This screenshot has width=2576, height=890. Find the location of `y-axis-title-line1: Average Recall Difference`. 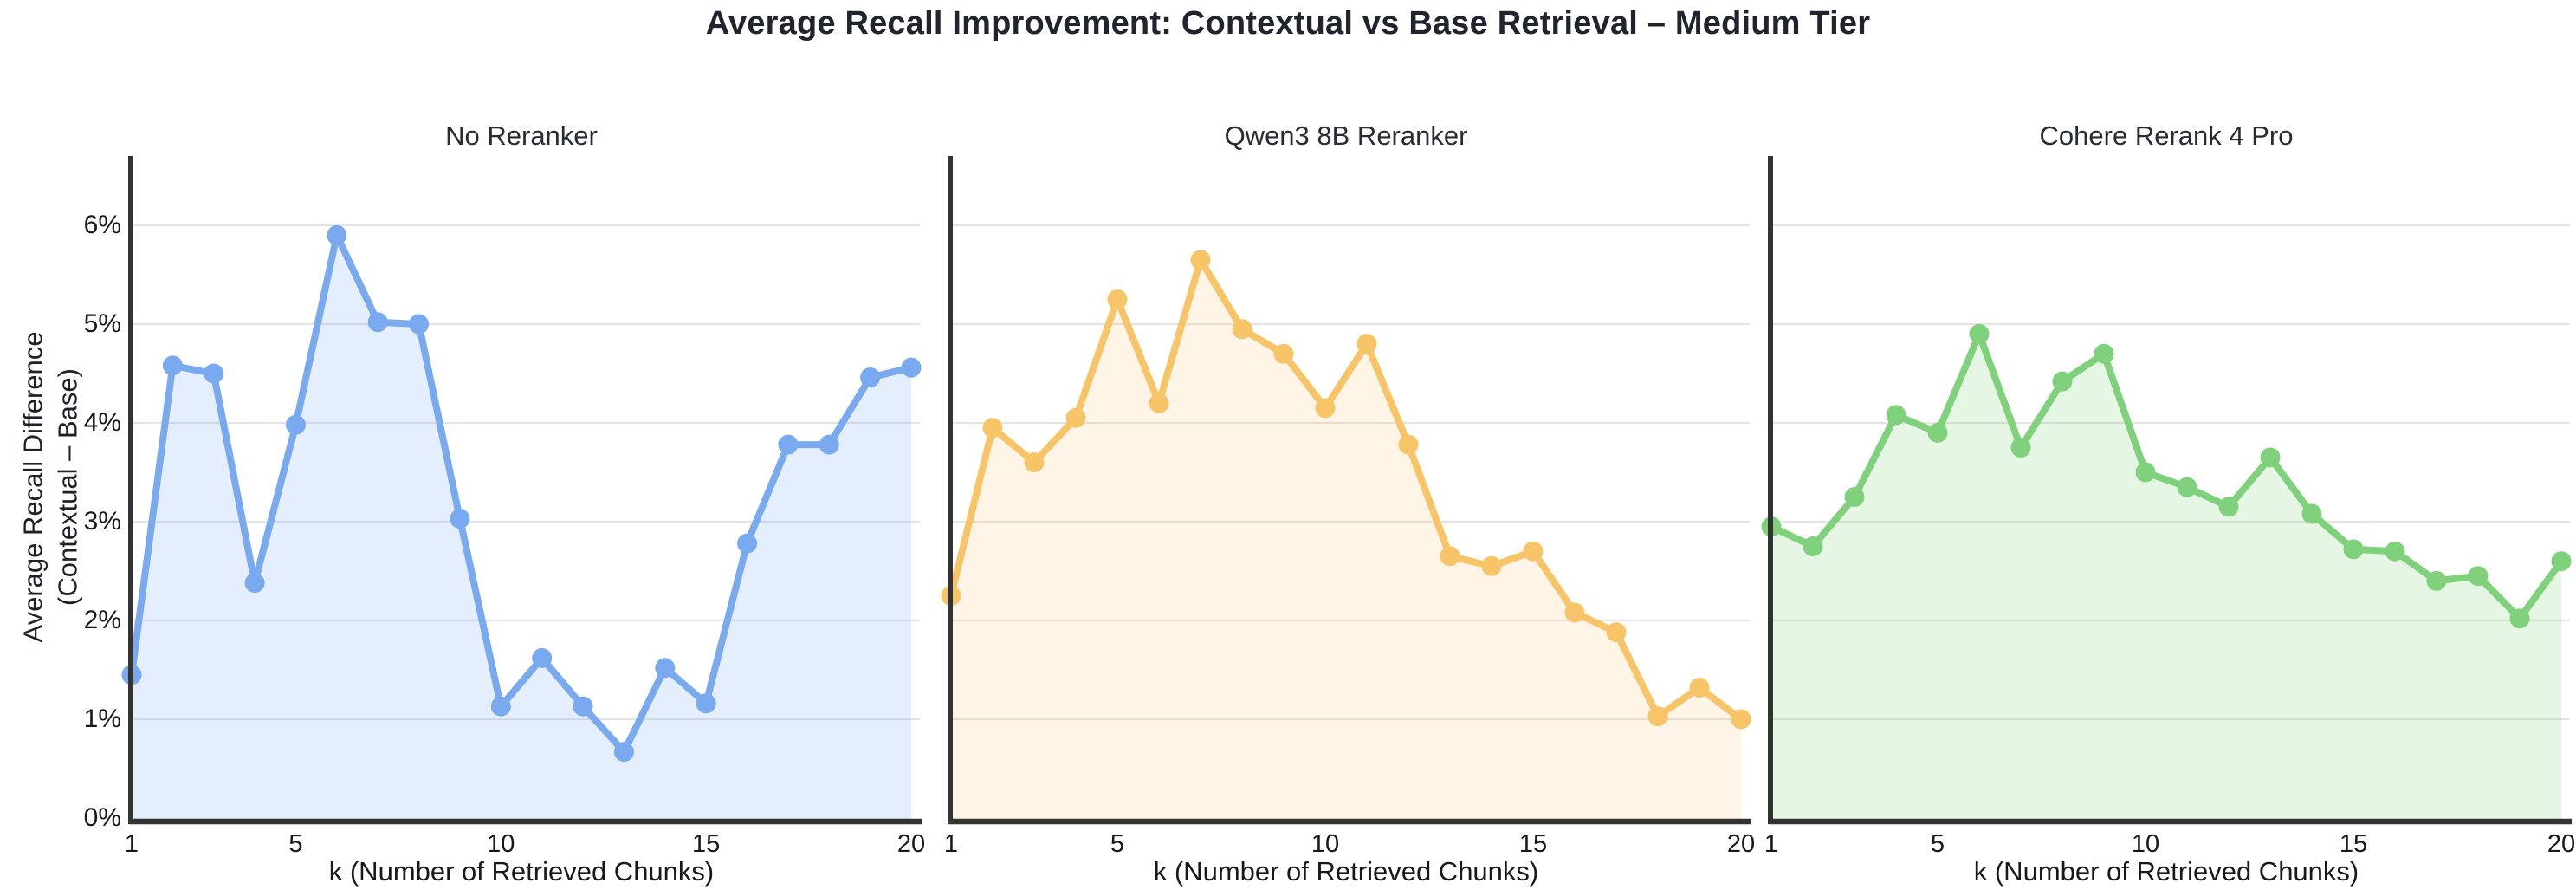

y-axis-title-line1: Average Recall Difference is located at coordinates (33, 487).